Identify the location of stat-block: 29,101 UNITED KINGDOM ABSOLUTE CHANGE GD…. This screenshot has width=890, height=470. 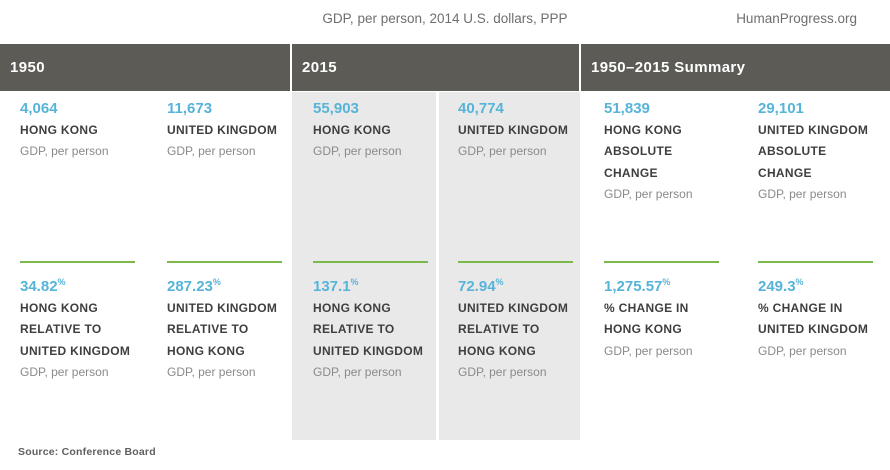
(824, 150).